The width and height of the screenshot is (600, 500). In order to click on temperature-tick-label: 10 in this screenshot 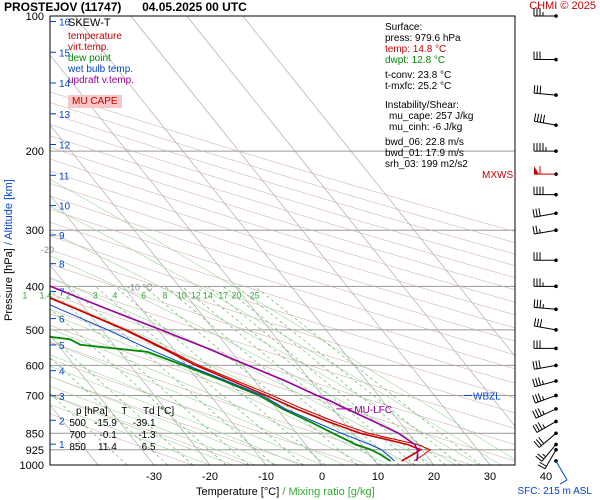, I will do `click(378, 477)`.